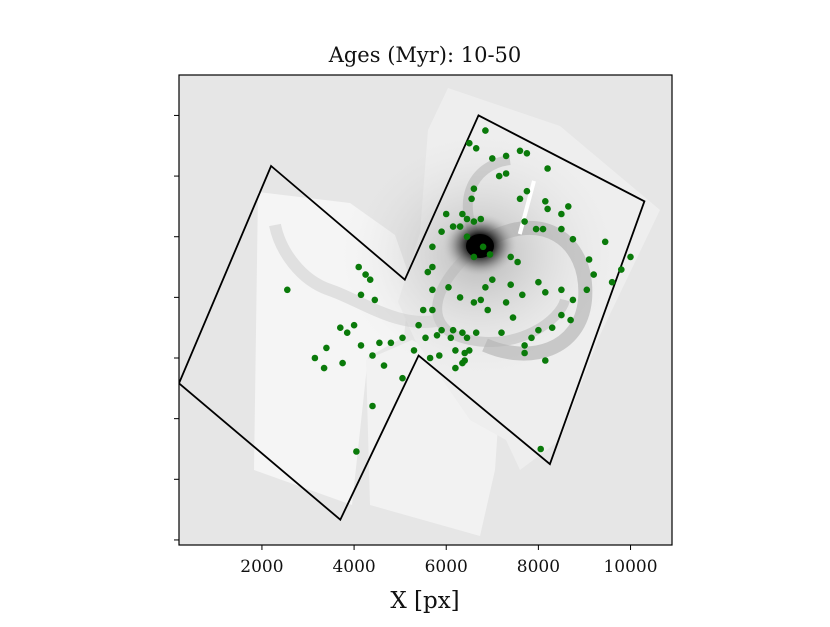 The height and width of the screenshot is (627, 830). What do you see at coordinates (630, 567) in the screenshot?
I see `x-tick-label: 10000` at bounding box center [630, 567].